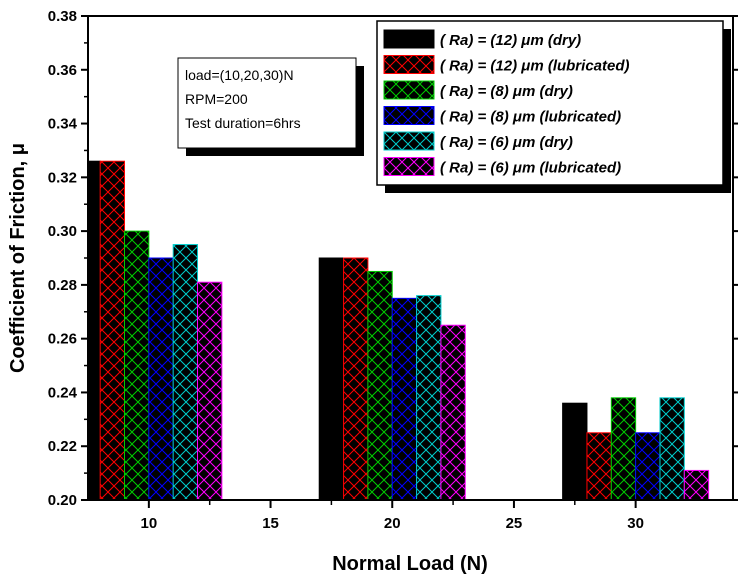  What do you see at coordinates (635, 523) in the screenshot?
I see `x-tick-label: 30` at bounding box center [635, 523].